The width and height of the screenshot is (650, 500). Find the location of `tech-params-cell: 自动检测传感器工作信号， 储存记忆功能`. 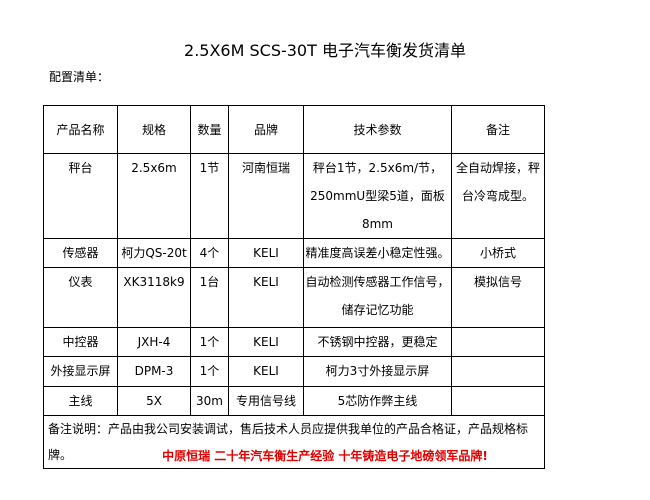

tech-params-cell: 自动检测传感器工作信号， 储存记忆功能 is located at coordinates (377, 297).